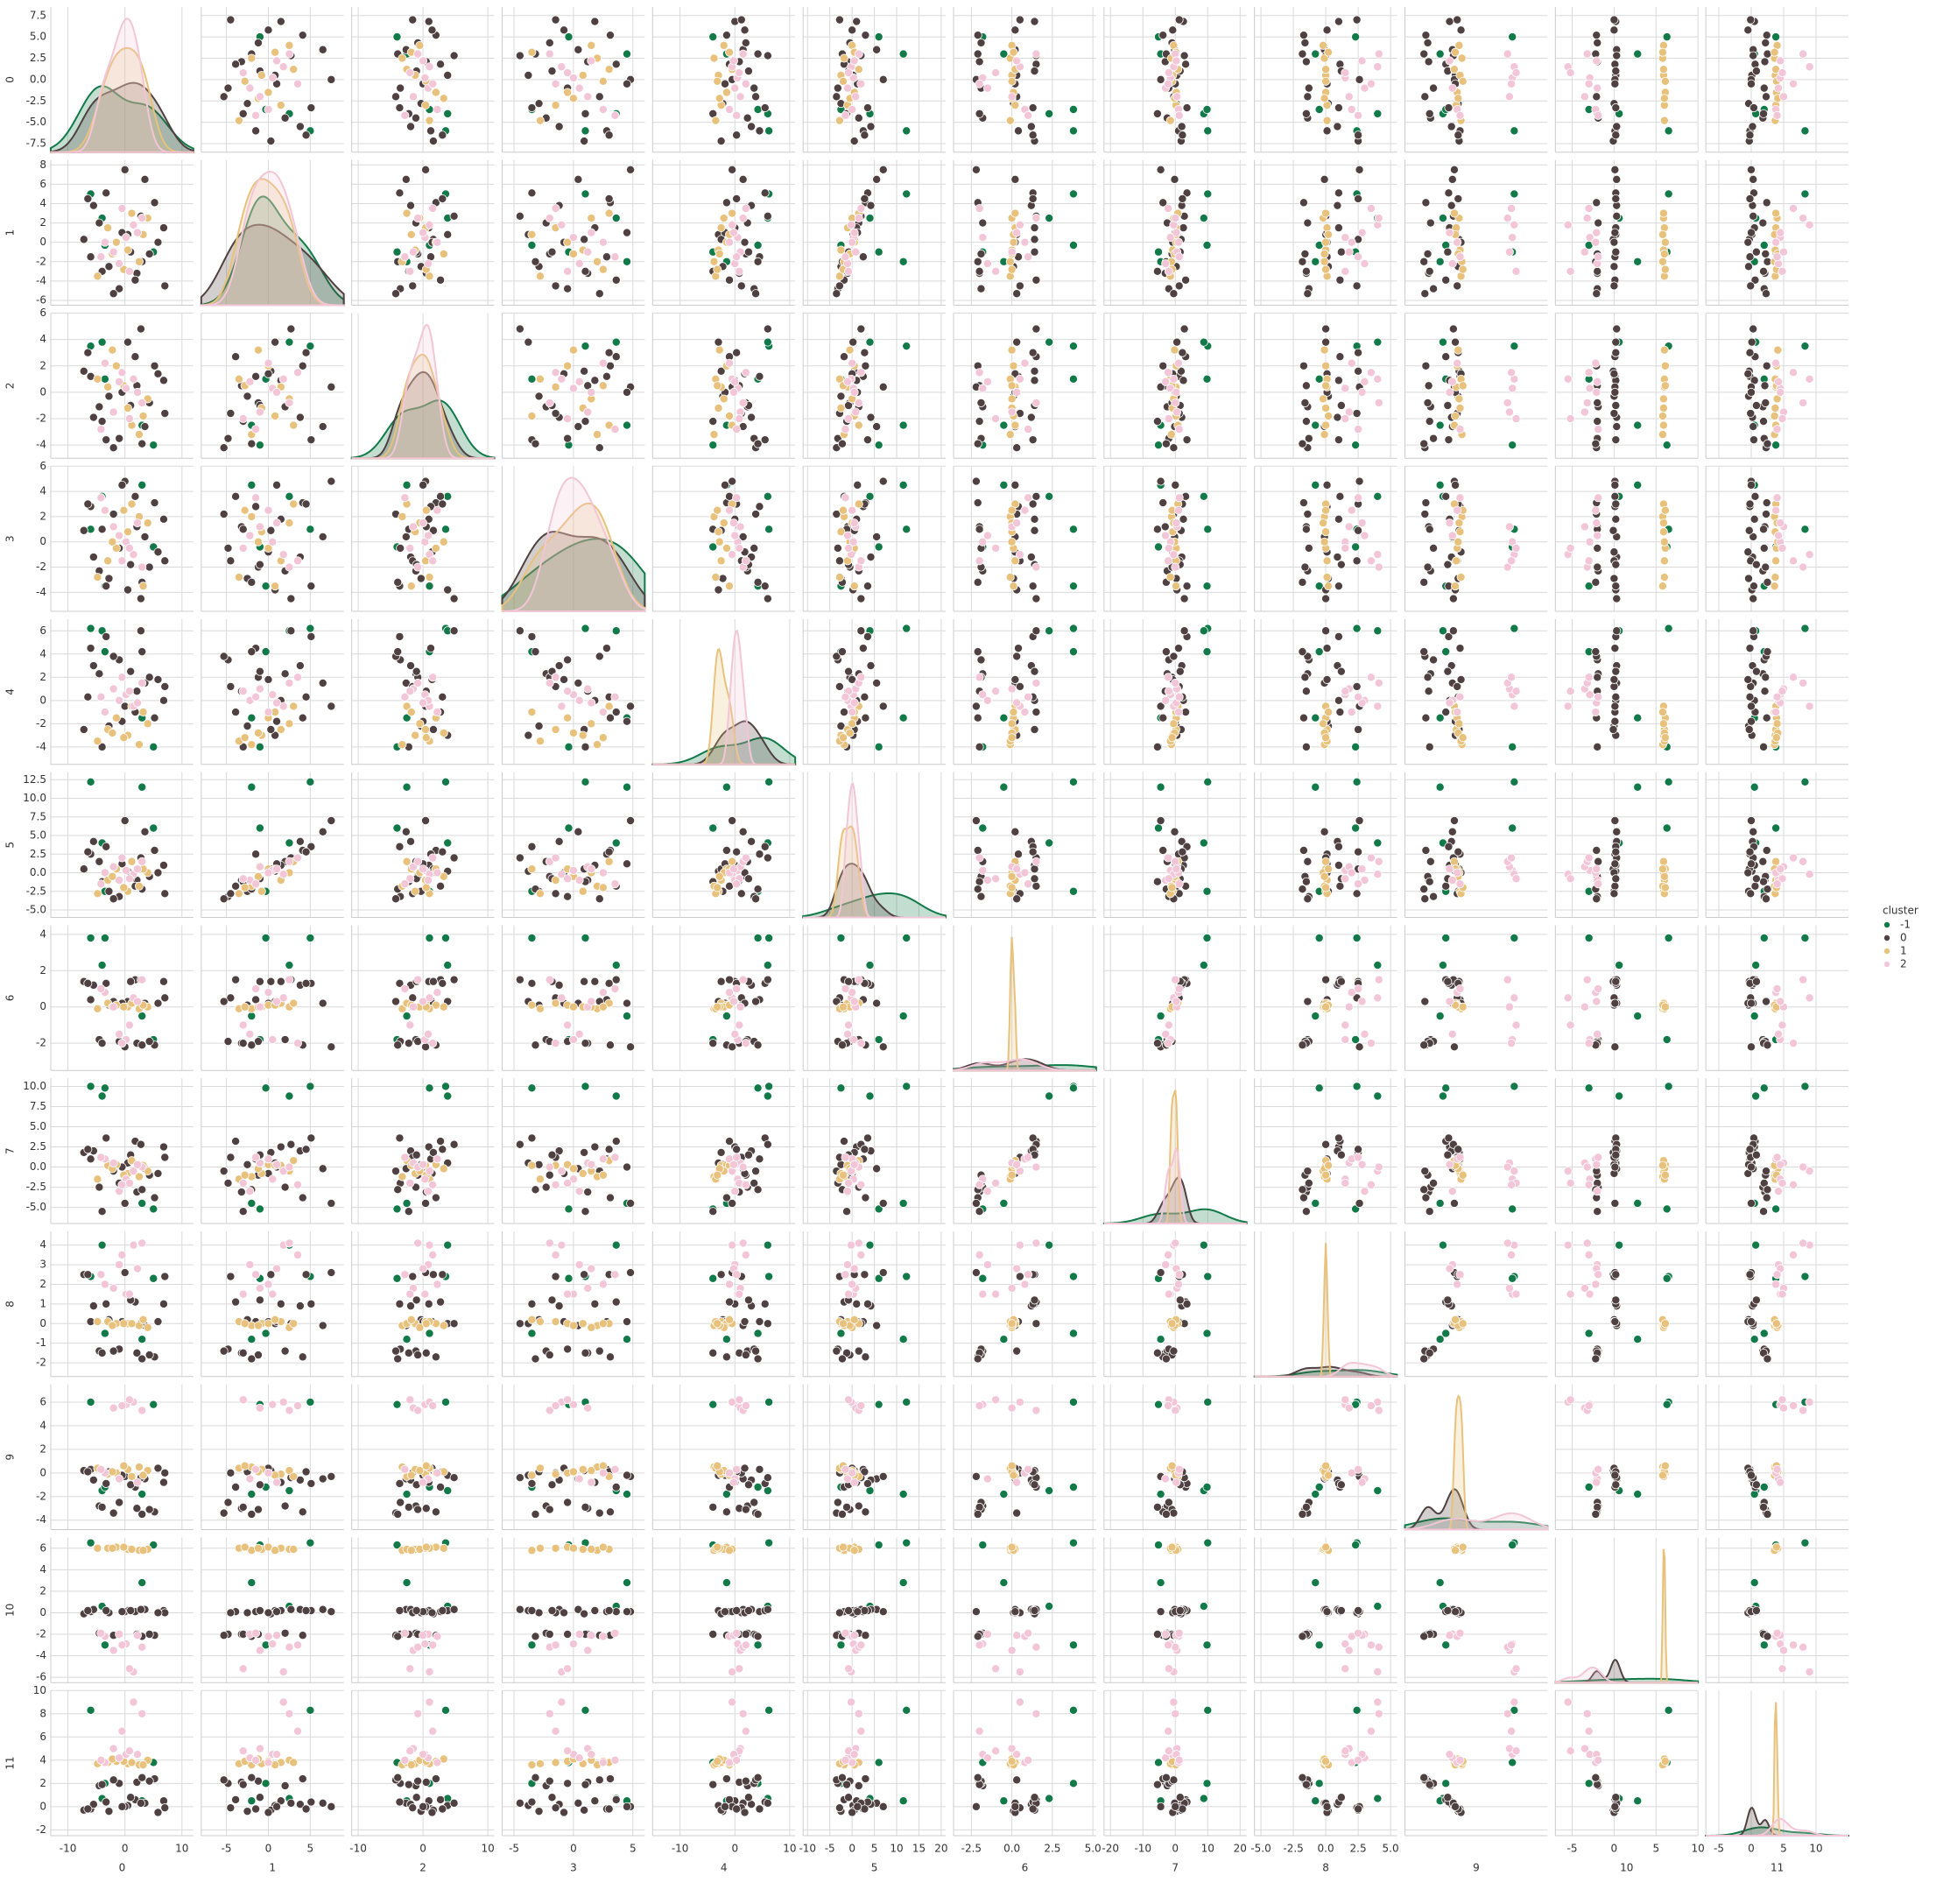 This screenshot has width=1943, height=1904. I want to click on y-axis-label: 11, so click(10, 1762).